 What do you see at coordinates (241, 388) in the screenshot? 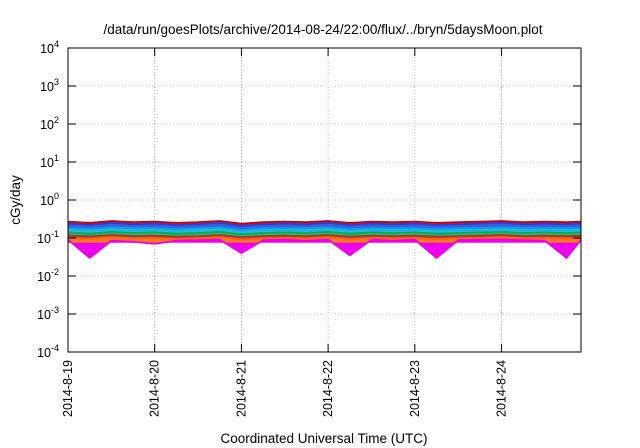
I see `x-tick-label: 2014-8-21` at bounding box center [241, 388].